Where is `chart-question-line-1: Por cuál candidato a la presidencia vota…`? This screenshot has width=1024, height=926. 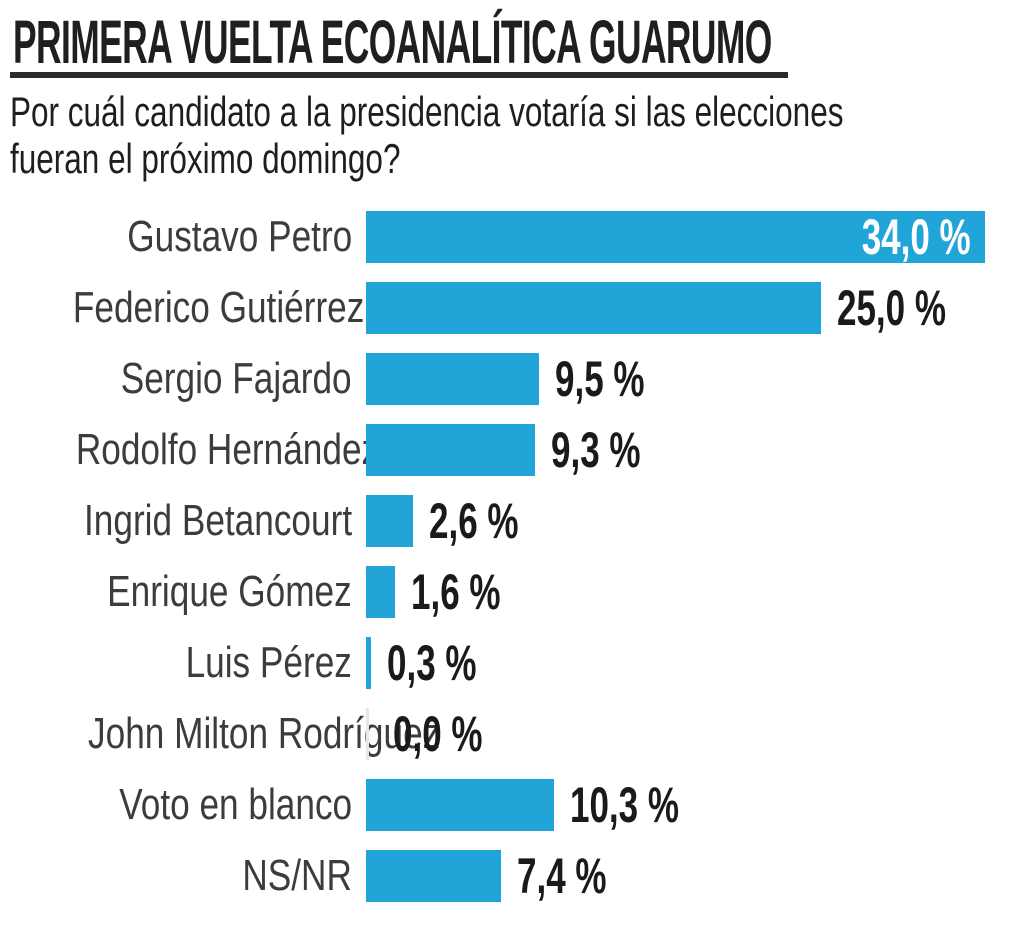 chart-question-line-1: Por cuál candidato a la presidencia vota… is located at coordinates (427, 111).